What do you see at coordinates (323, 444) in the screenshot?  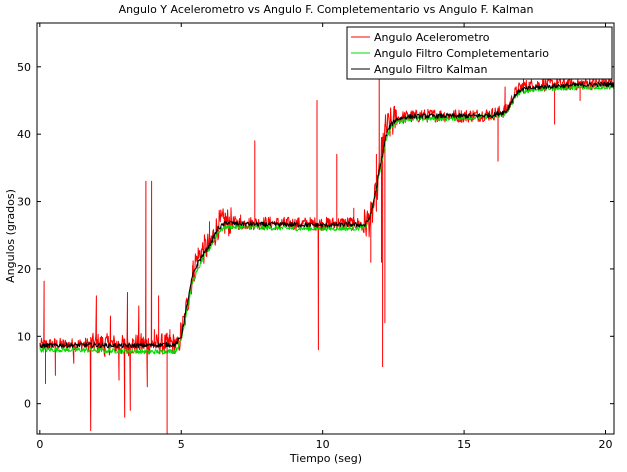 I see `x-tick-label: 10` at bounding box center [323, 444].